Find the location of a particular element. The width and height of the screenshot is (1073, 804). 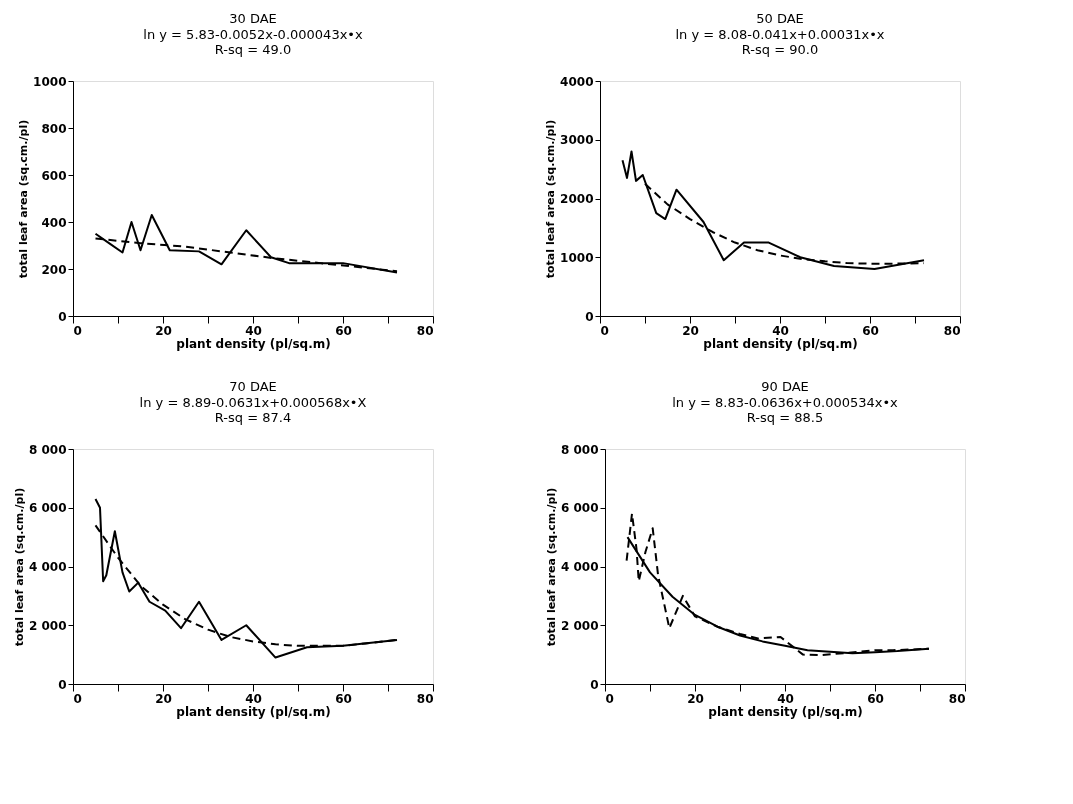

y-tick-label: 3000 is located at coordinates (577, 140).